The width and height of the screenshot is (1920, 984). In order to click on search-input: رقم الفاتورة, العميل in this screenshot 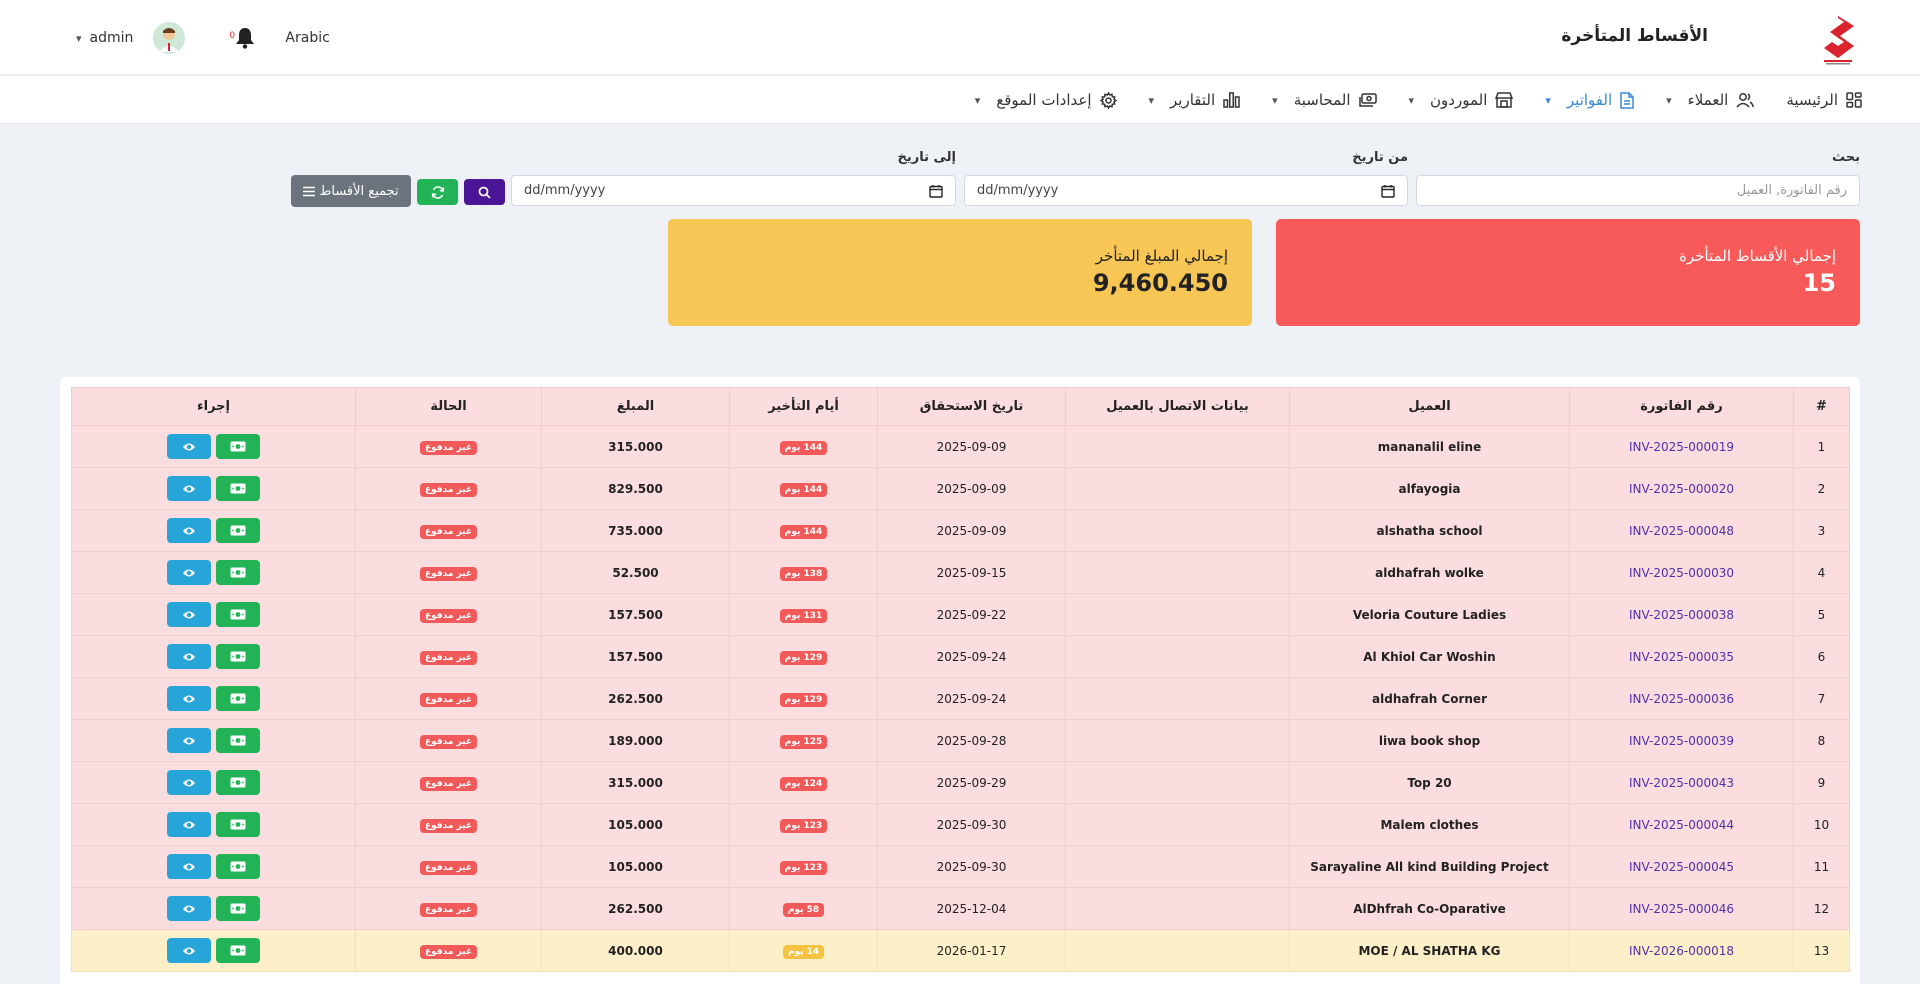, I will do `click(1638, 190)`.